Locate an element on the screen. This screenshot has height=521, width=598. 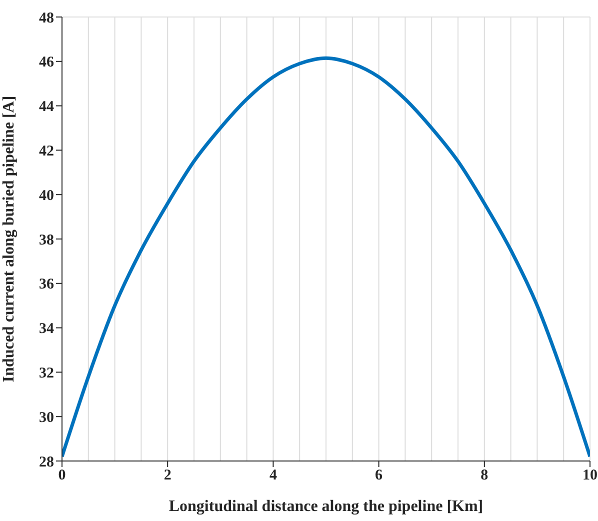
y-tick-label: 42 is located at coordinates (46, 152).